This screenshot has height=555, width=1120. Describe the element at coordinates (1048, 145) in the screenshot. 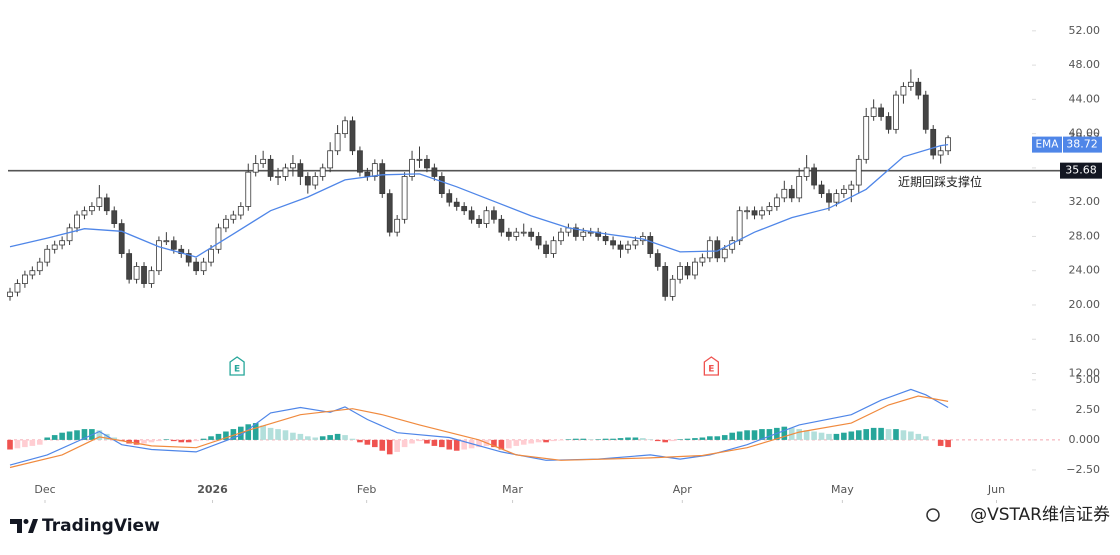

I see `ema-name: EMA` at that location.